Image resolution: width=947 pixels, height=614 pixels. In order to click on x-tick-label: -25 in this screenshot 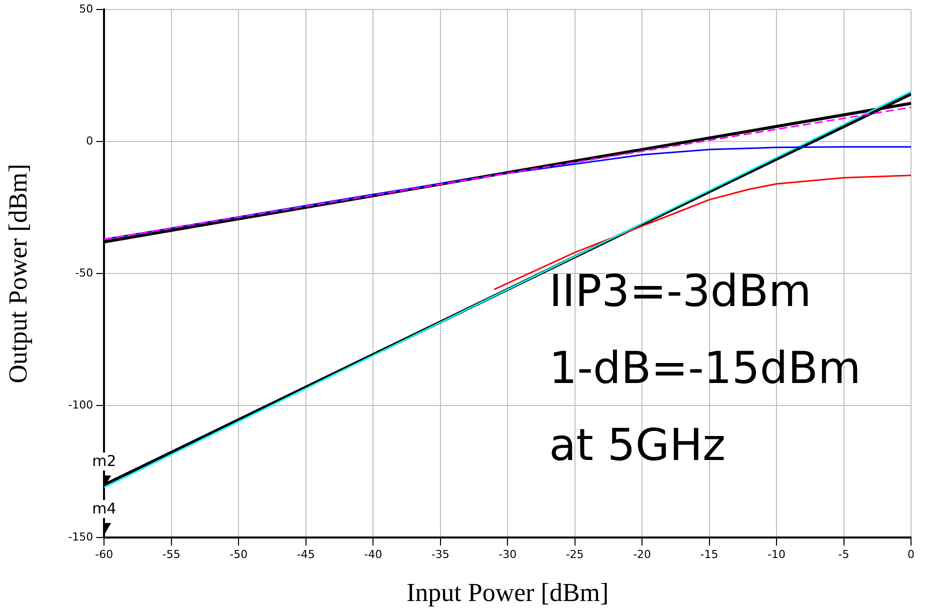, I will do `click(575, 555)`.